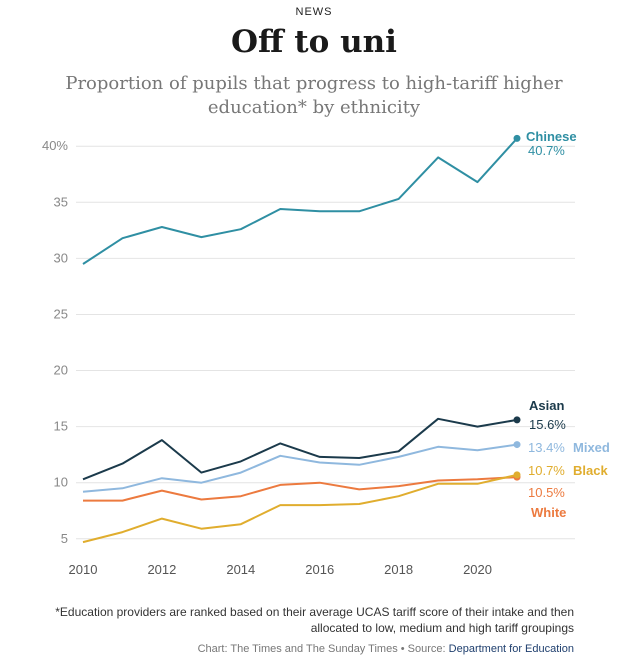 The image size is (628, 668). I want to click on x-tick-label-2018: 2018, so click(398, 569).